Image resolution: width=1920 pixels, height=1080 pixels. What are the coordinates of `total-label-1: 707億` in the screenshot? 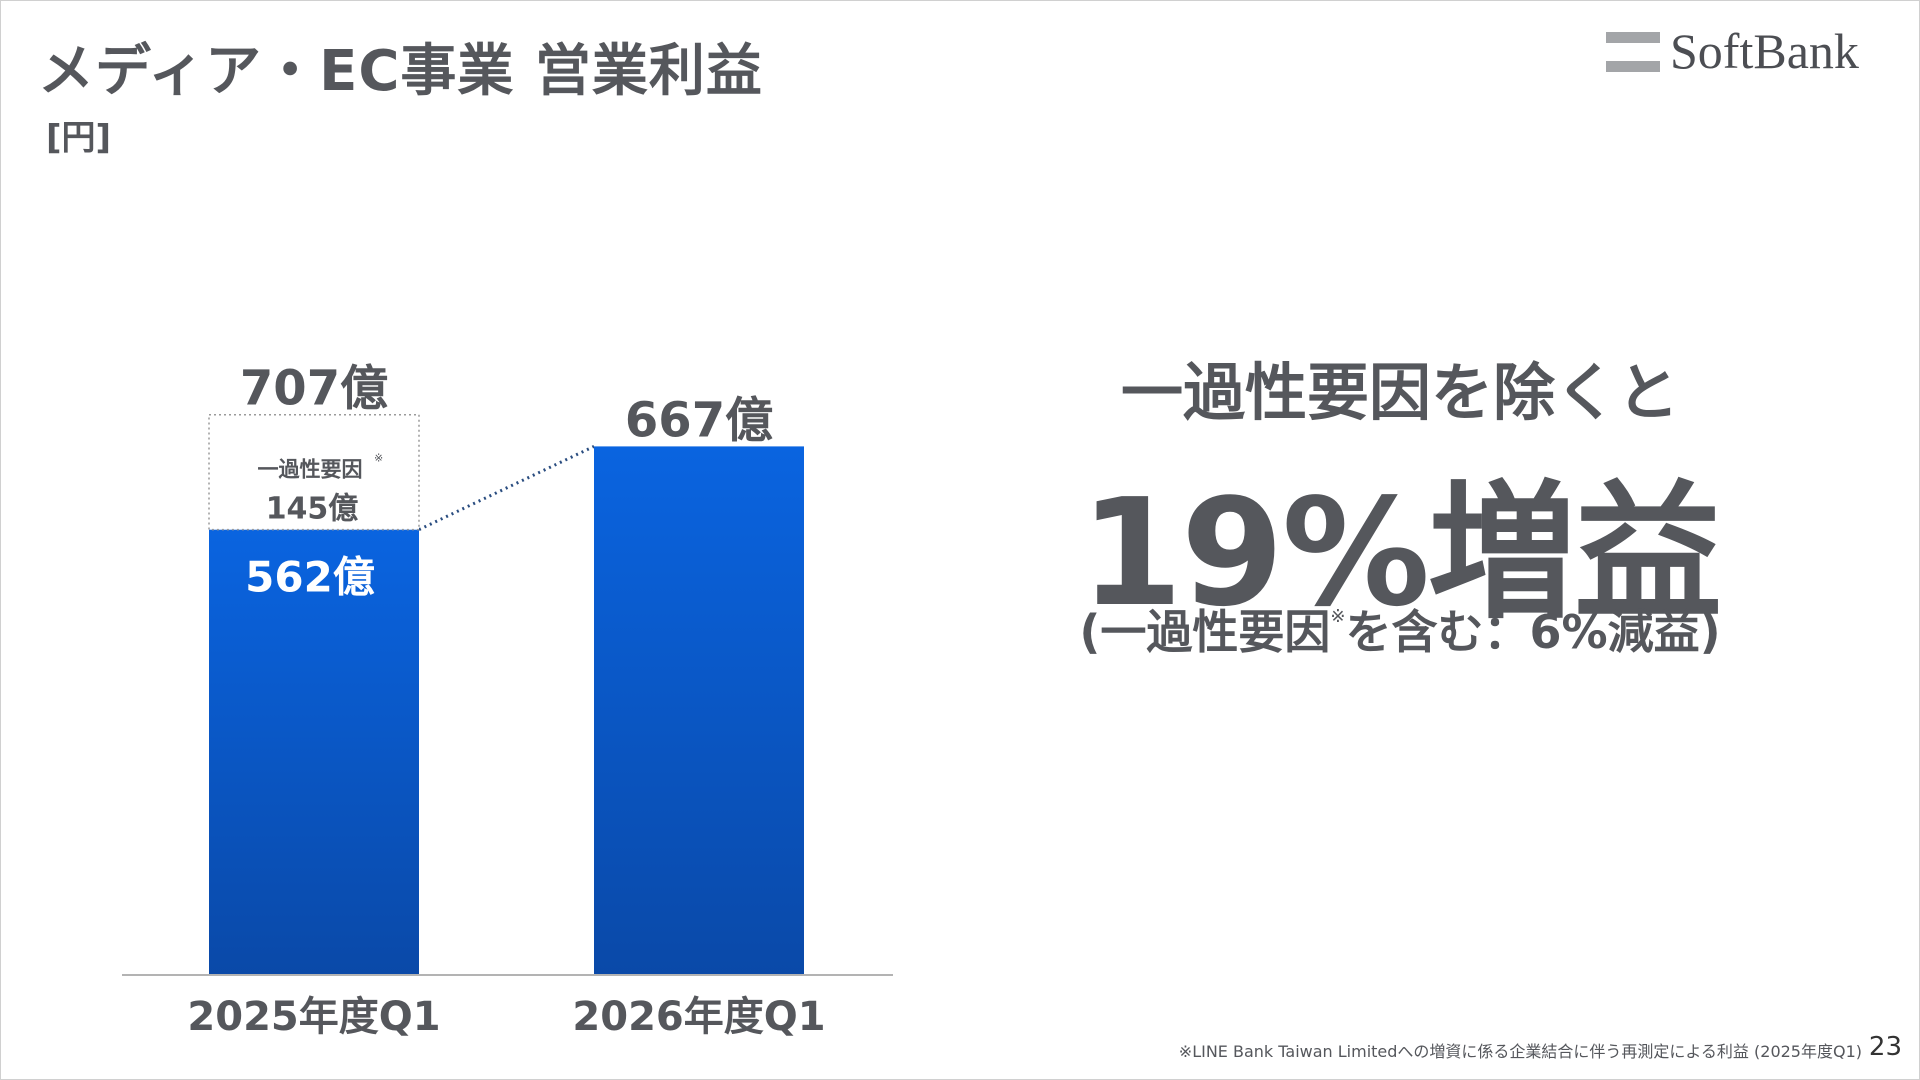 It's located at (314, 389).